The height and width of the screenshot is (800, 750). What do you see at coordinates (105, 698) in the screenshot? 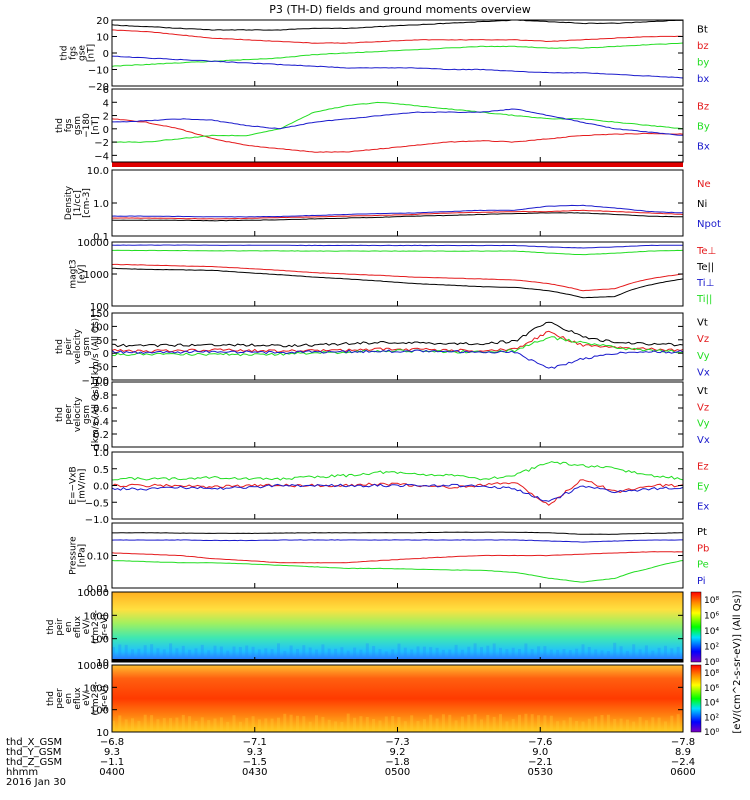
I see `y-axis-label: sr-eV)` at bounding box center [105, 698].